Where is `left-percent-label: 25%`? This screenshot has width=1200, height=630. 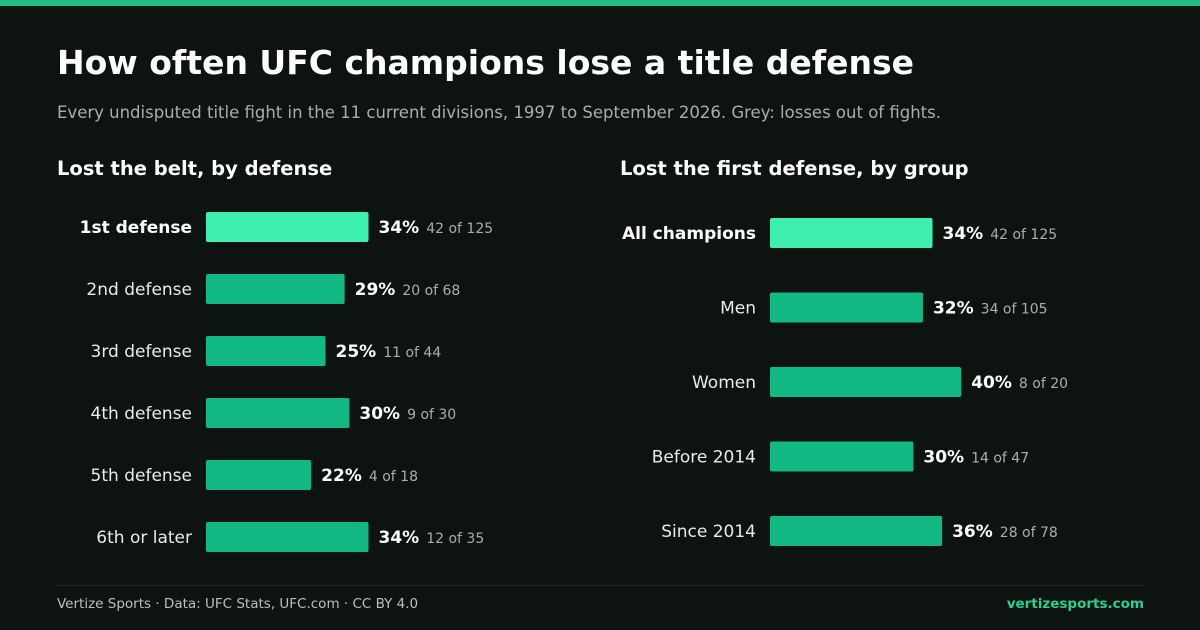
left-percent-label: 25% is located at coordinates (356, 352).